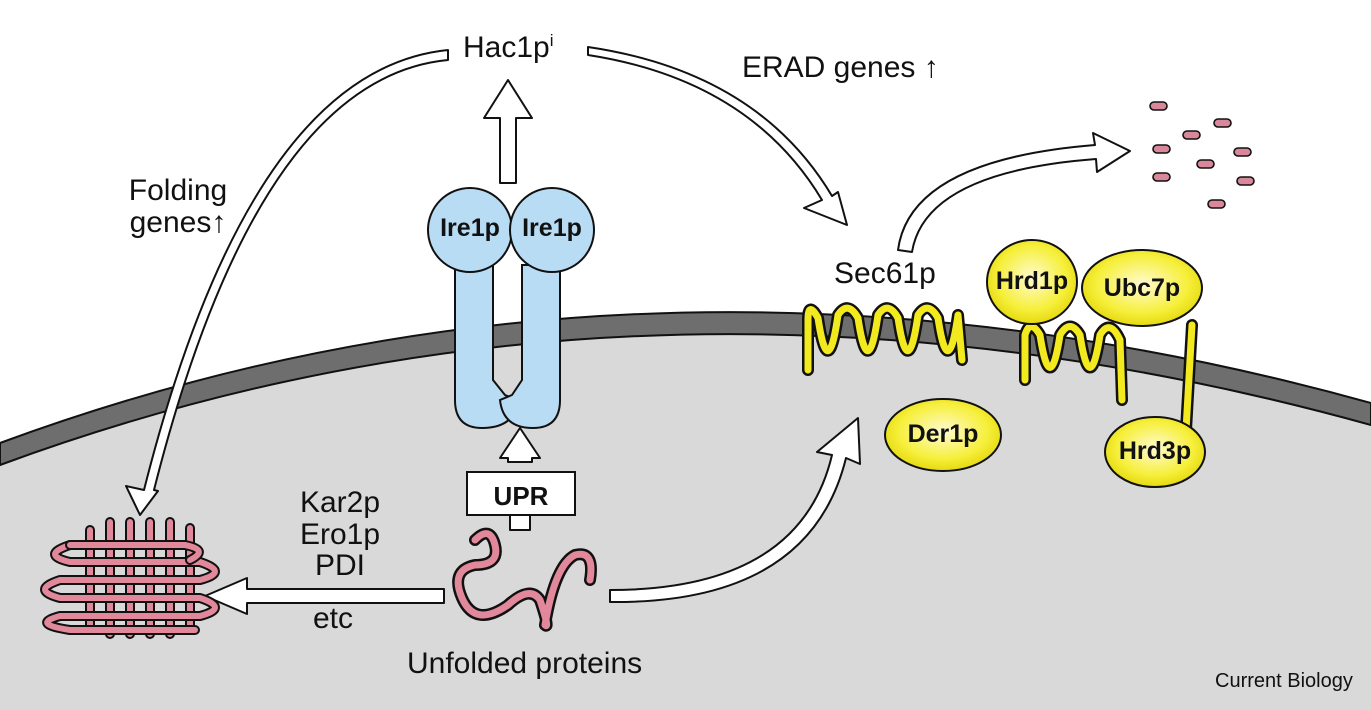  Describe the element at coordinates (524, 579) in the screenshot. I see `unfolded-protein` at that location.